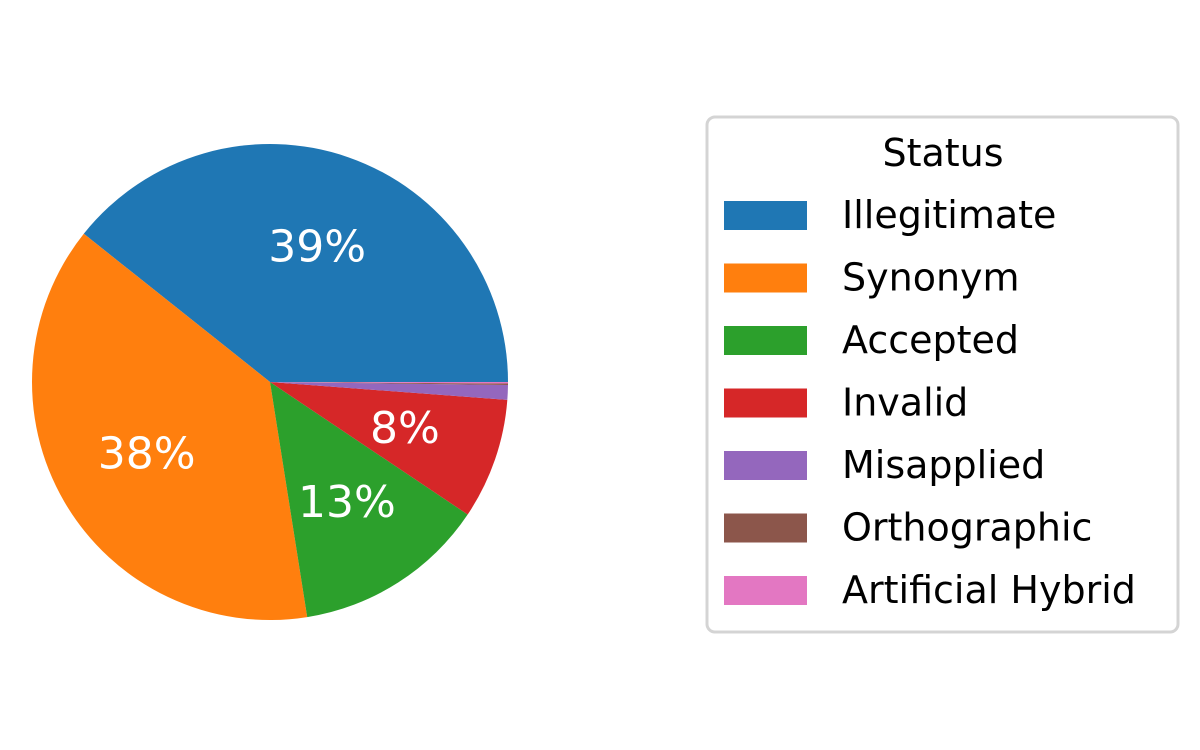  I want to click on legend-title: Status, so click(942, 153).